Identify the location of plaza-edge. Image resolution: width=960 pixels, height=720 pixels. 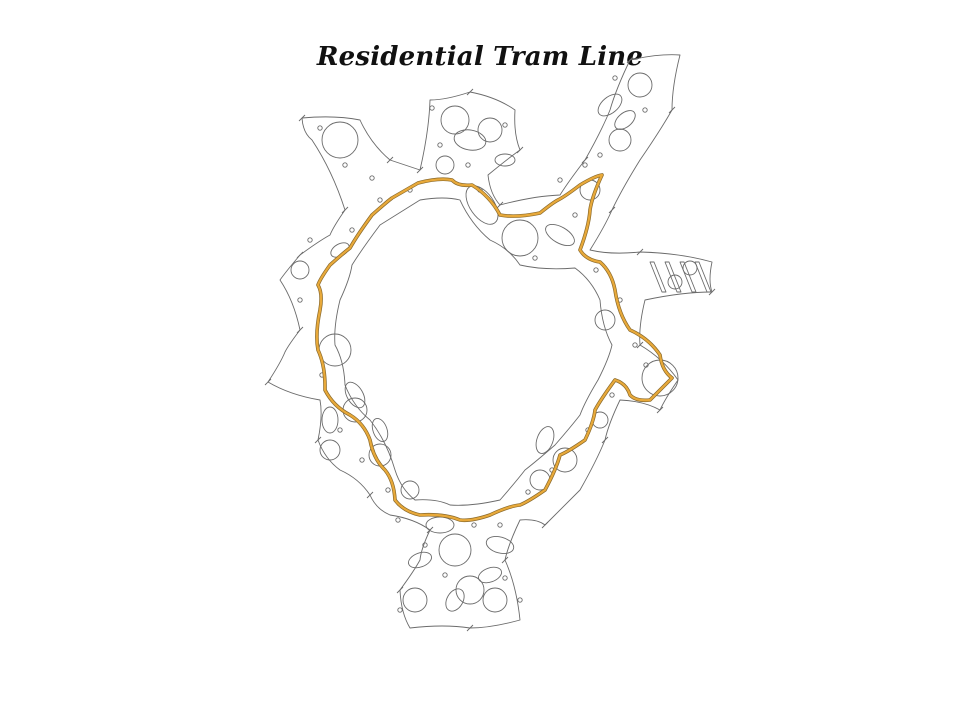
(473, 351).